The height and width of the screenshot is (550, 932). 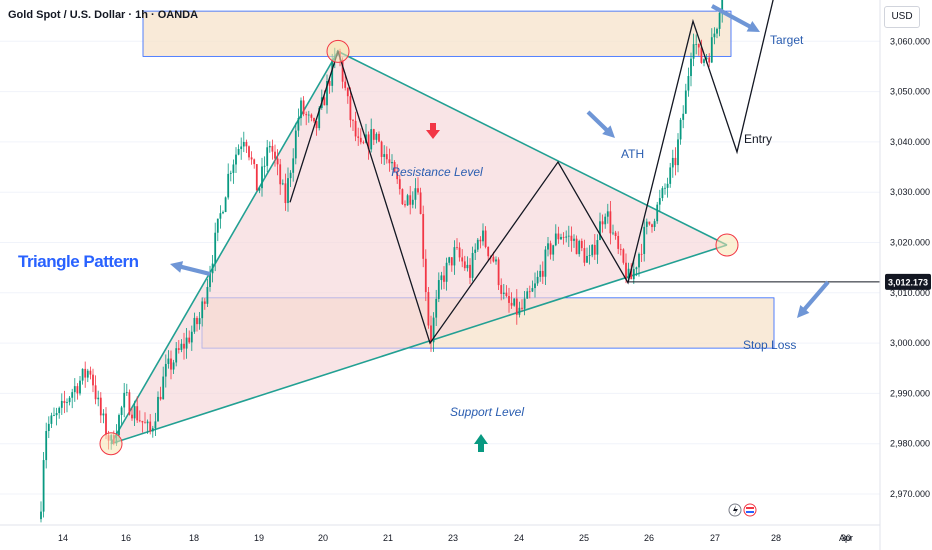 I want to click on time-tick-label: 16, so click(x=126, y=538).